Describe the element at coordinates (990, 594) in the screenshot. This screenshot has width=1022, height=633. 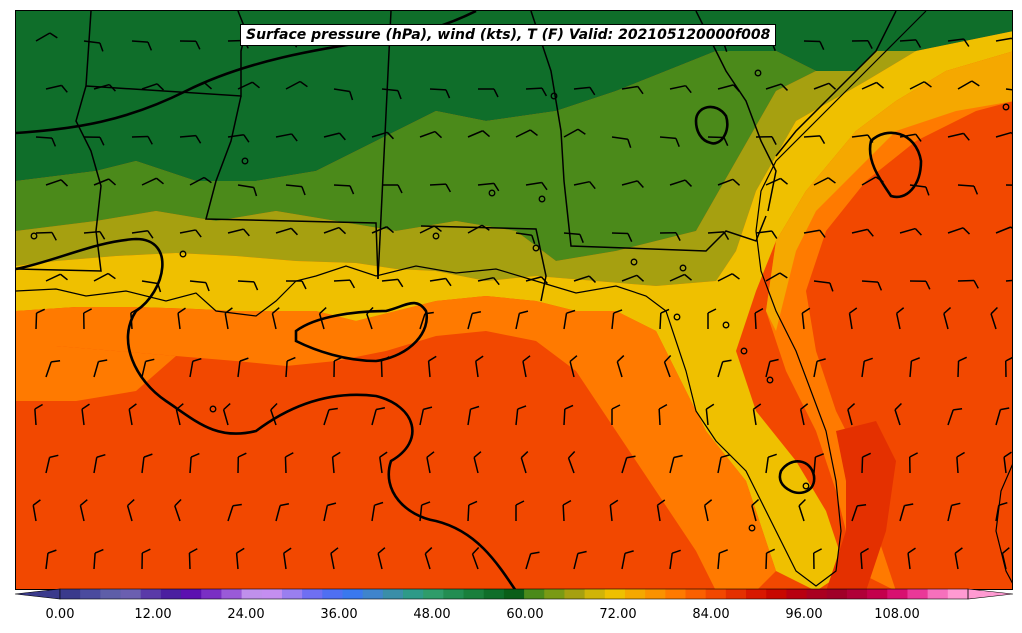
I see `colorbar-over-arrow` at that location.